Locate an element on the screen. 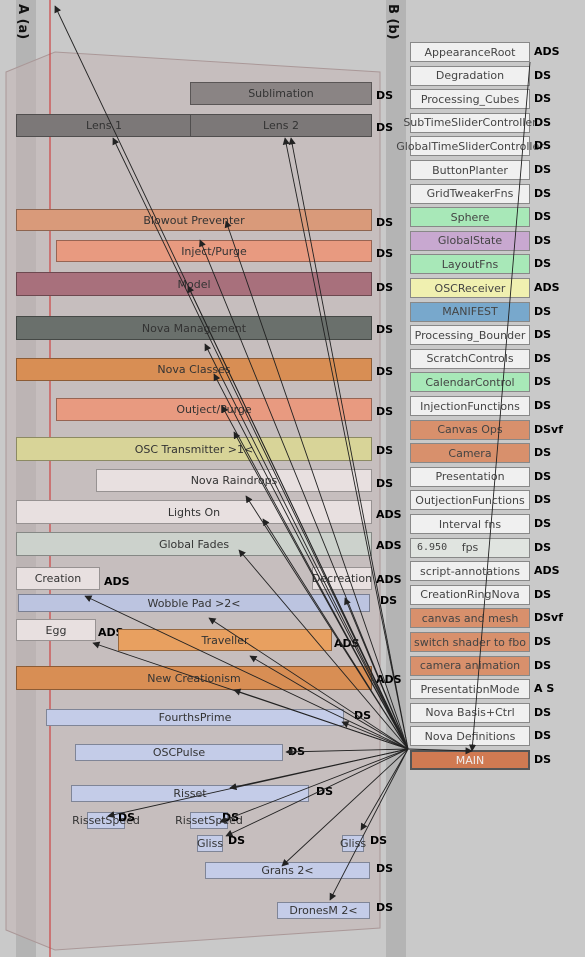 The height and width of the screenshot is (957, 585). node-tag-appearanceroot: ADS is located at coordinates (547, 51).